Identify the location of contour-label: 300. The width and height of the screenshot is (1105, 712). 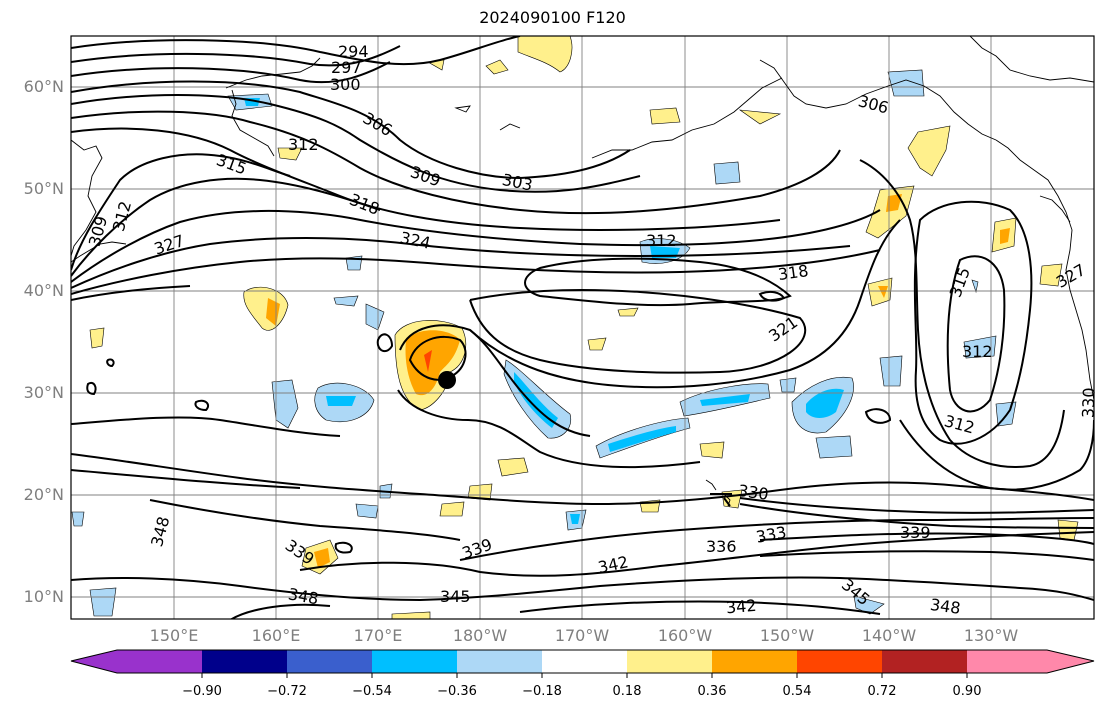
(345, 84).